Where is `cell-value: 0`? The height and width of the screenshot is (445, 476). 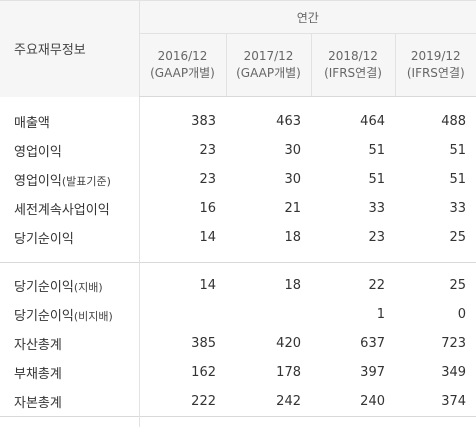
cell-value: 0 is located at coordinates (462, 314).